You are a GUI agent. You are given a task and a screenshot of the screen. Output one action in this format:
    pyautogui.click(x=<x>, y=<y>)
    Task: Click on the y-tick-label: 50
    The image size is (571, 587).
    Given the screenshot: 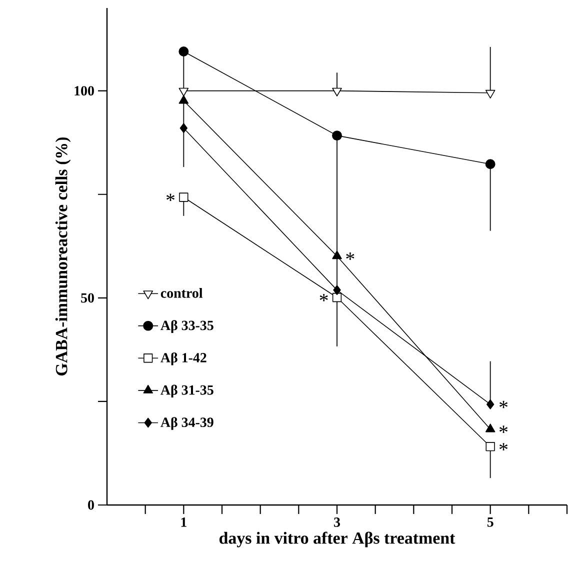 What is the action you would take?
    pyautogui.click(x=87, y=298)
    